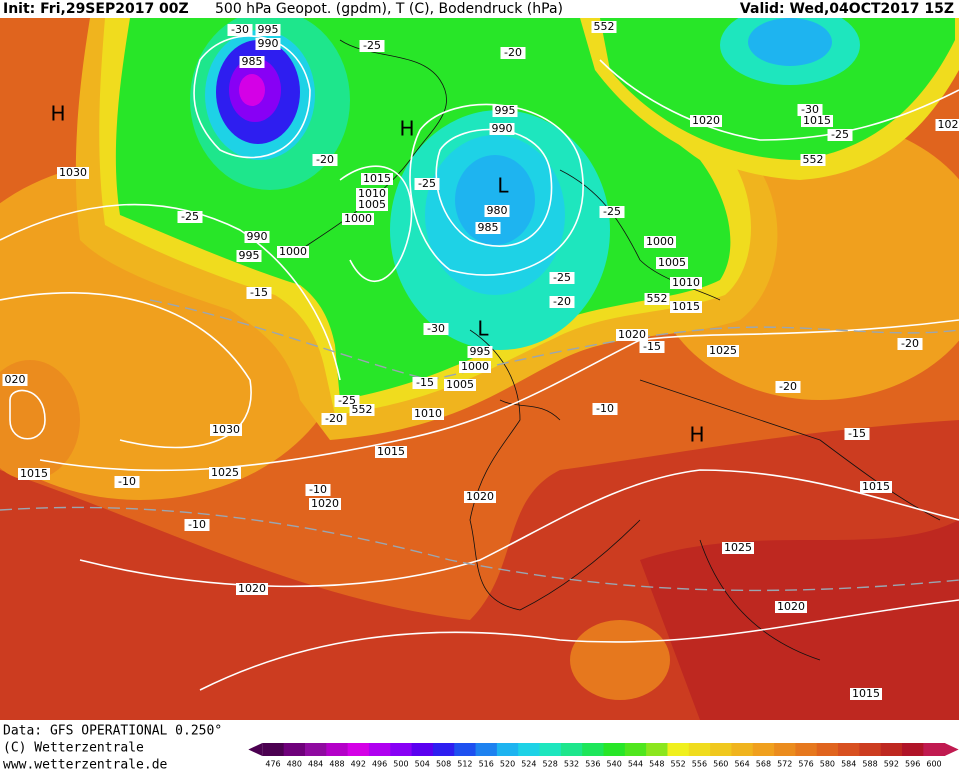  What do you see at coordinates (479, 549) in the screenshot?
I see `isotherm` at bounding box center [479, 549].